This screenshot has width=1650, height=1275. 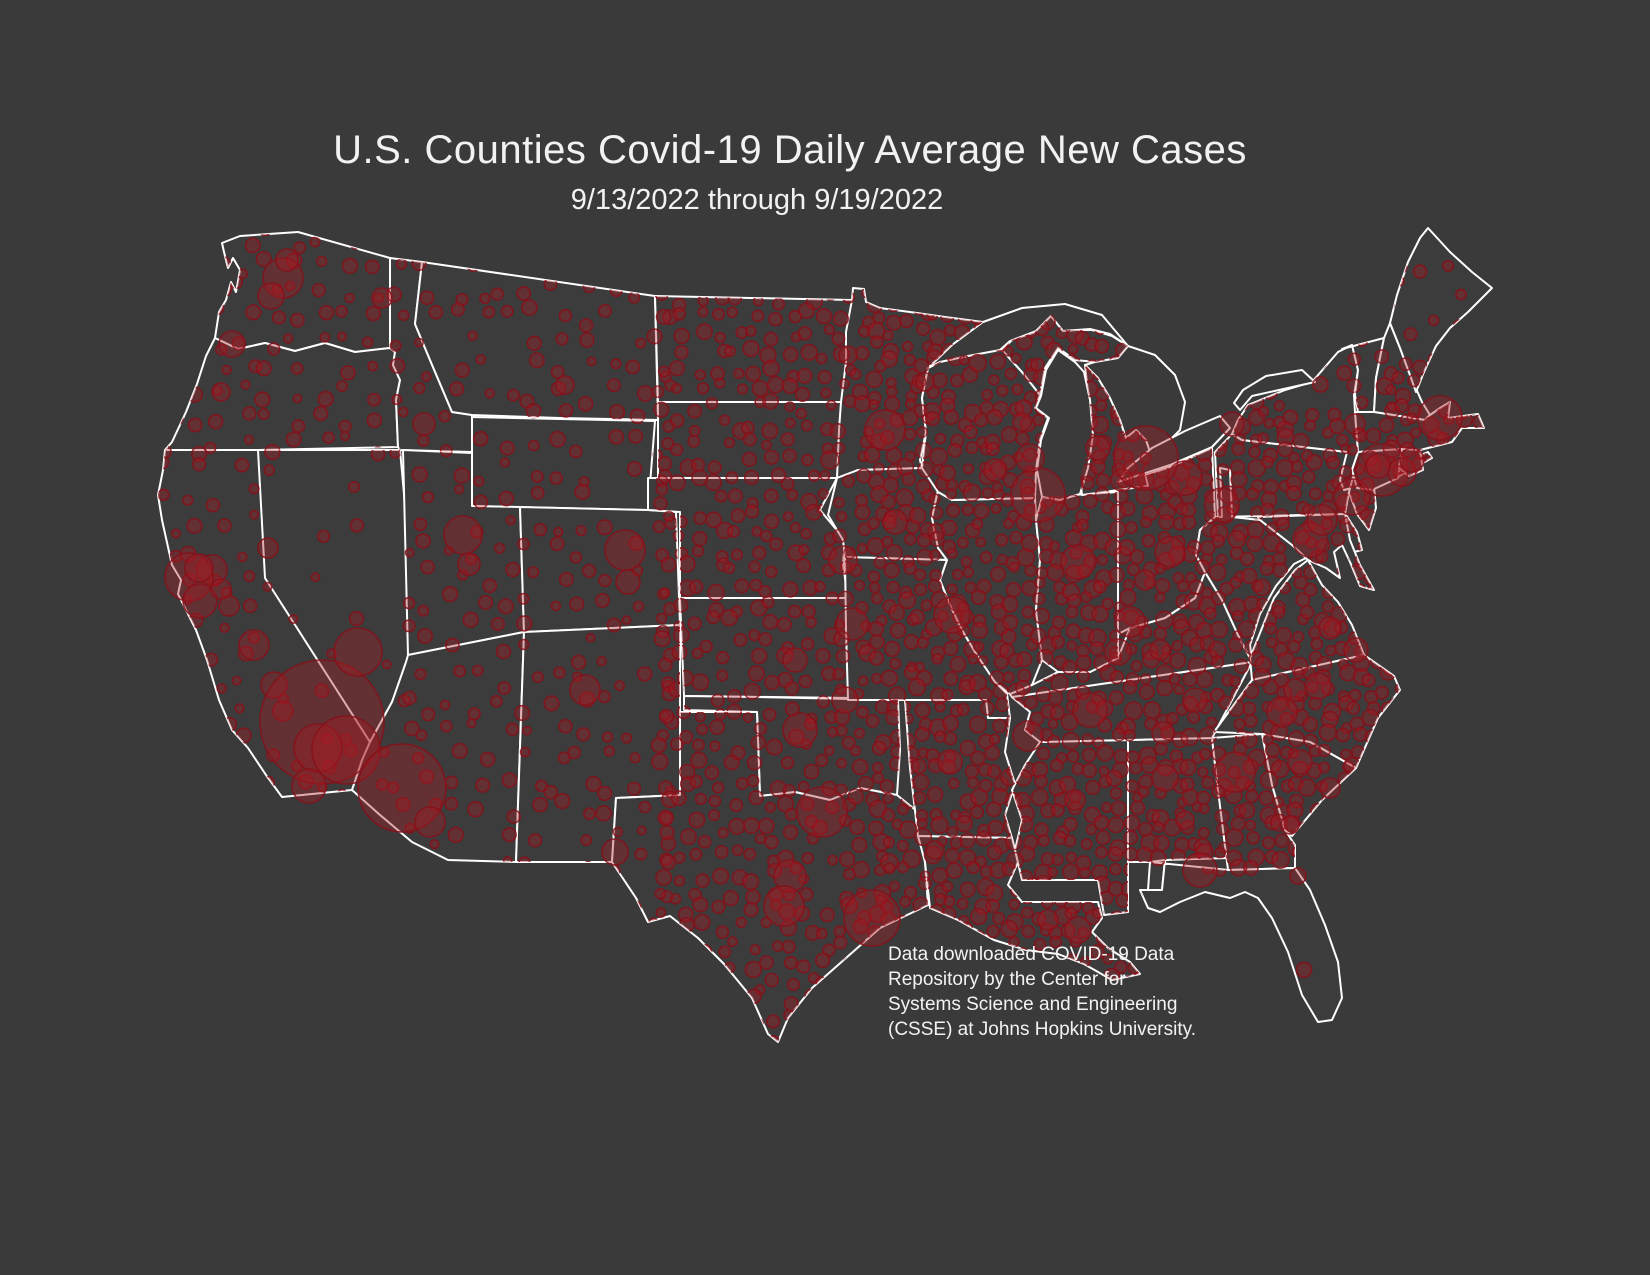 What do you see at coordinates (1310, 540) in the screenshot?
I see `metro-bubble-washington-dc` at bounding box center [1310, 540].